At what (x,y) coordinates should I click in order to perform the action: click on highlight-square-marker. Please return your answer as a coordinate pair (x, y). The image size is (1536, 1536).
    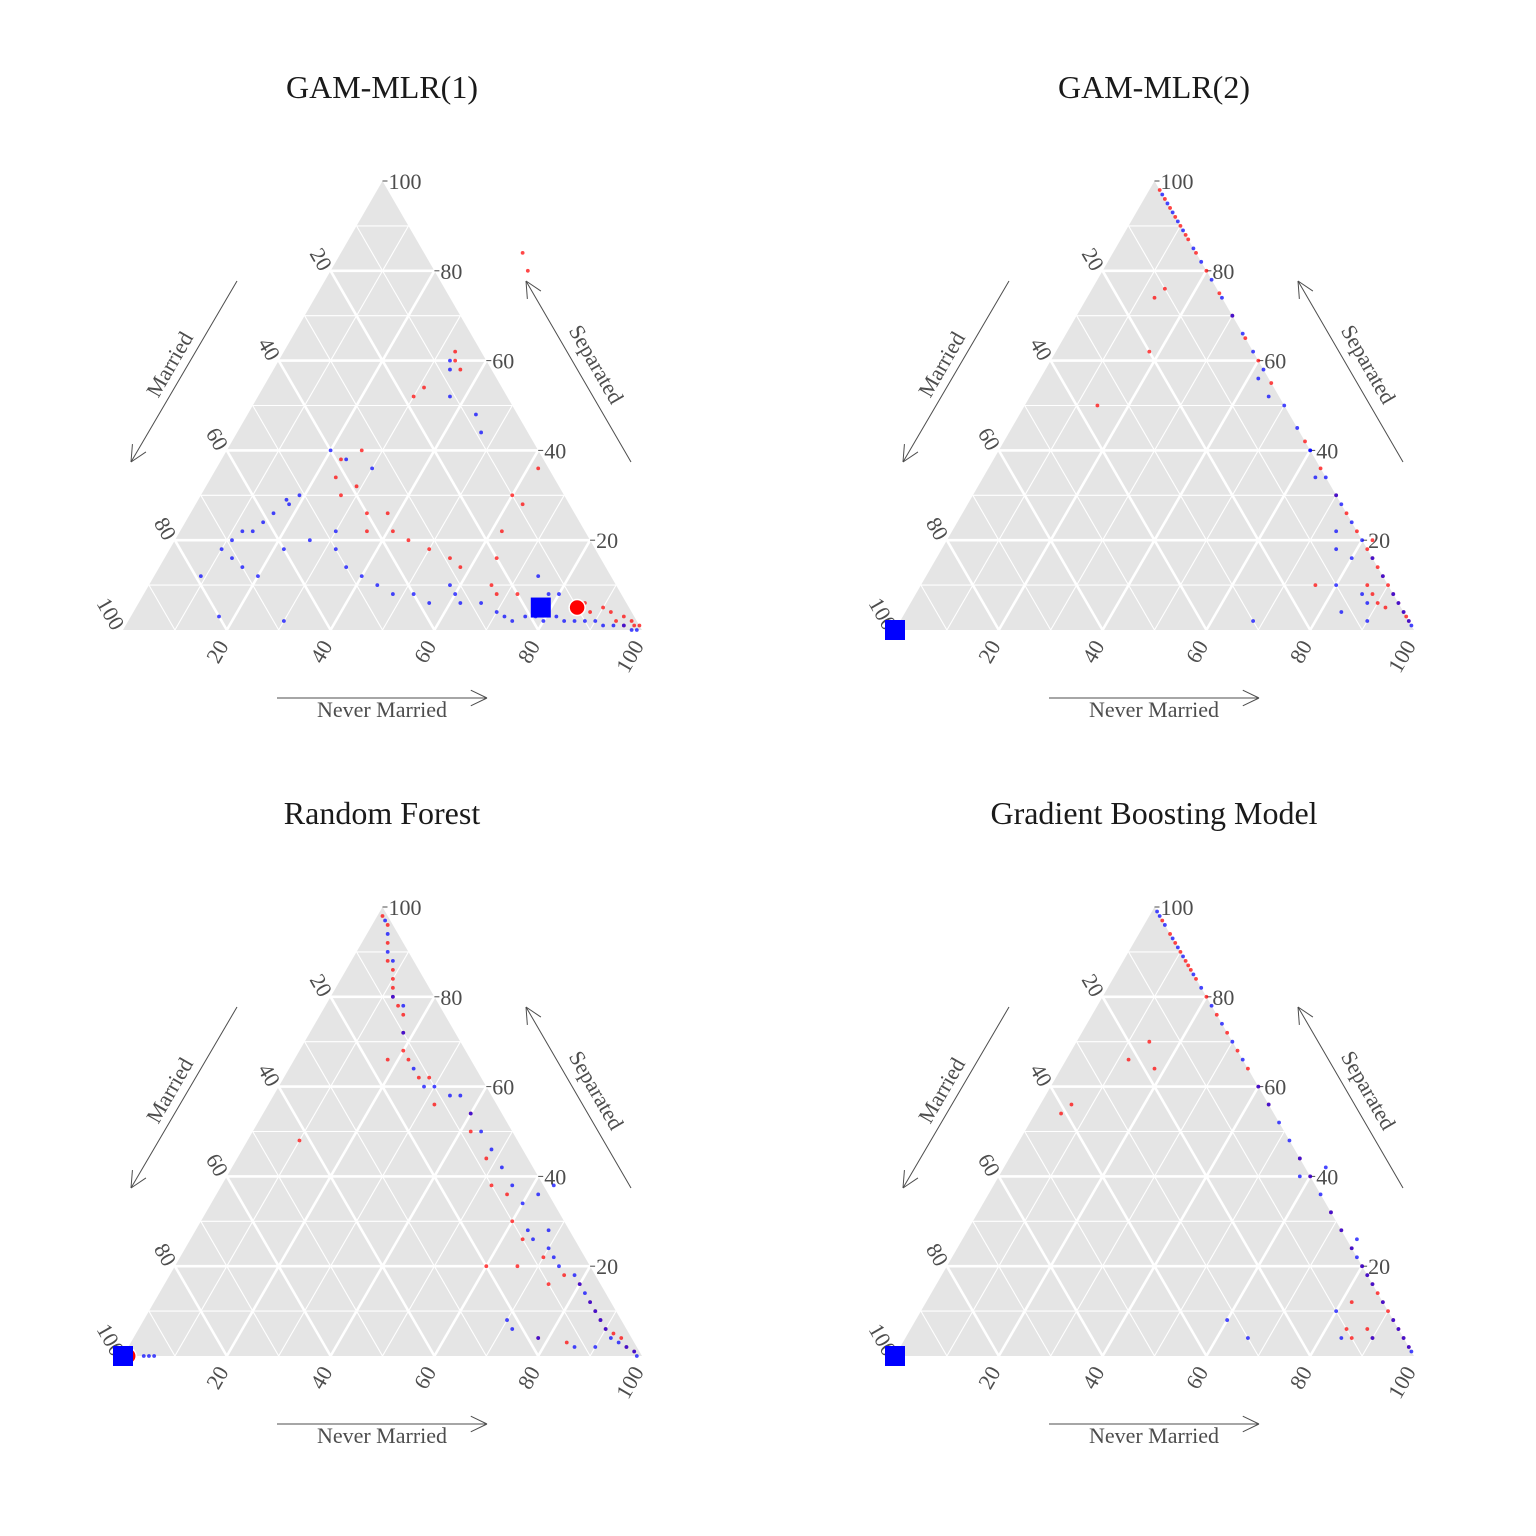
    Looking at the image, I should click on (895, 1356).